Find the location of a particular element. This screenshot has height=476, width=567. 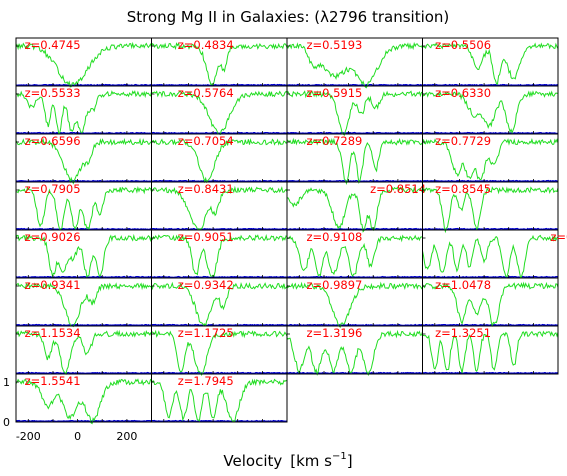

panel: z=0.7289 is located at coordinates (354, 159).